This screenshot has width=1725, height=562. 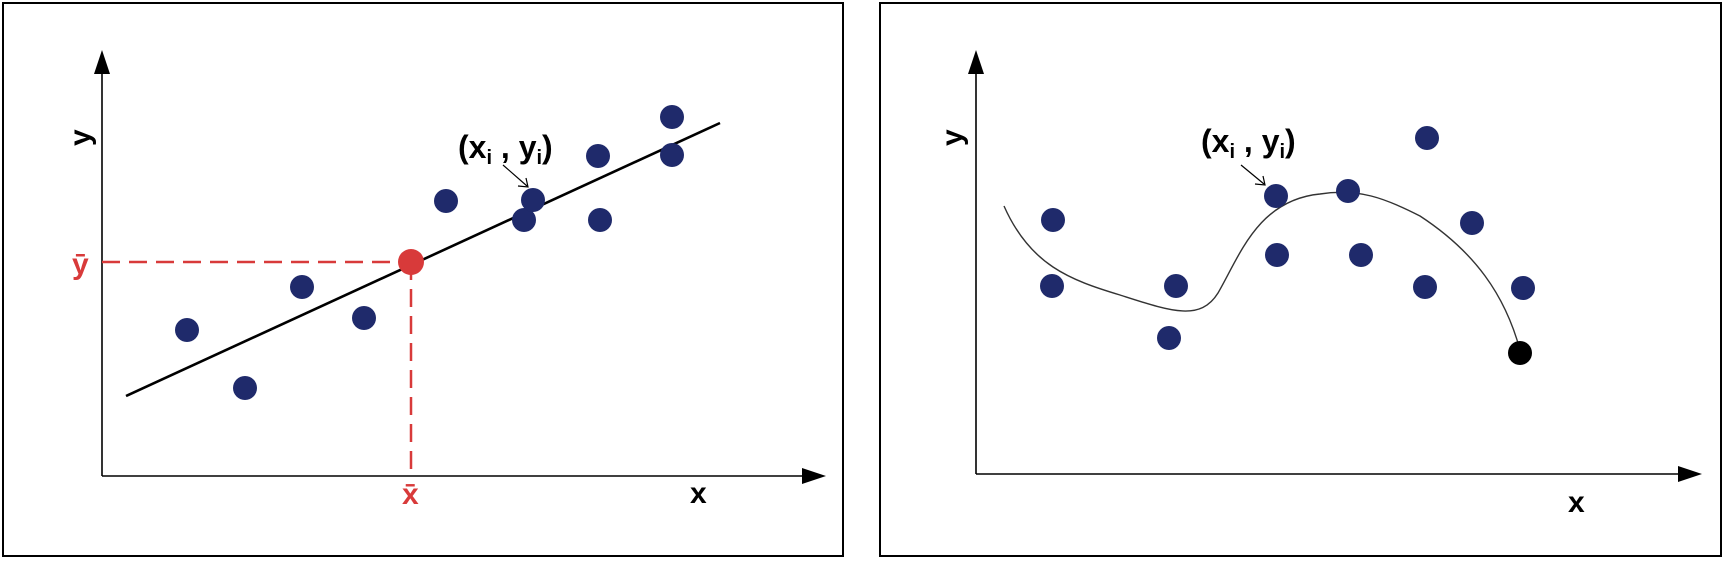 I want to click on right-annotation-arrowhead, so click(x=1260, y=180).